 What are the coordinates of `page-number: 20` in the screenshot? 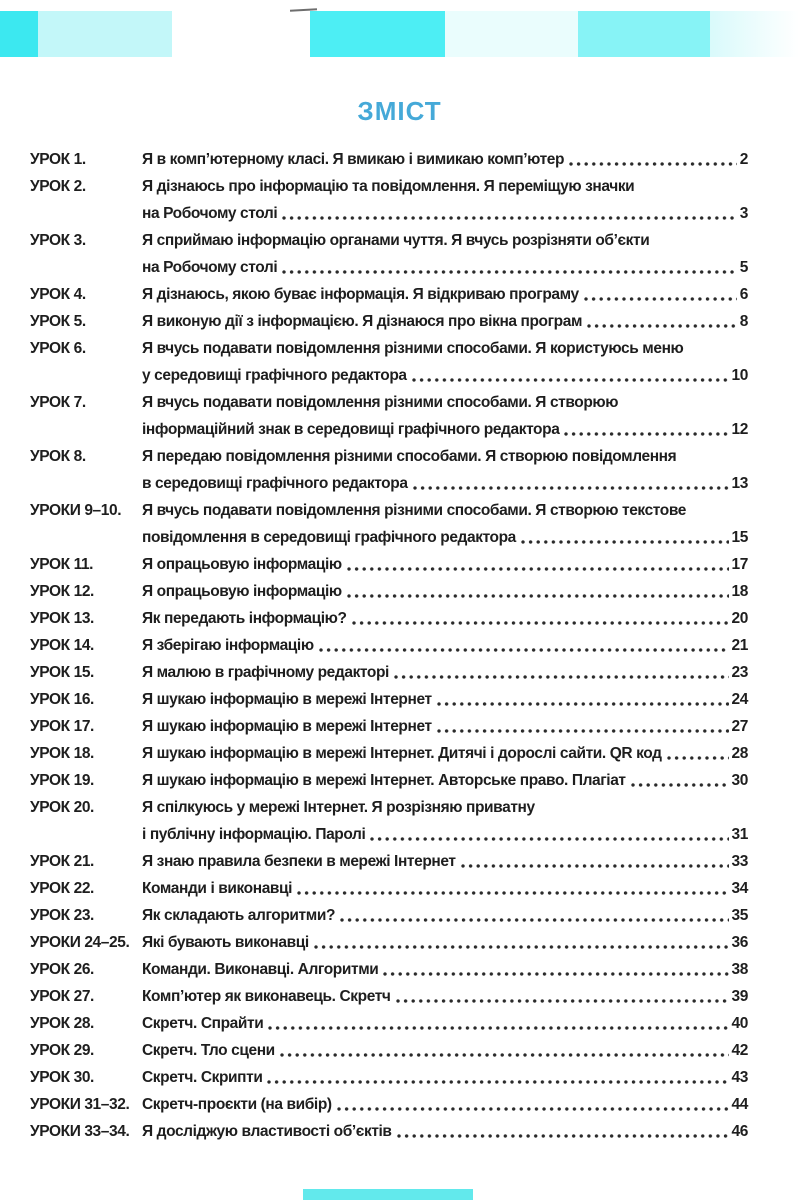 It's located at (740, 618).